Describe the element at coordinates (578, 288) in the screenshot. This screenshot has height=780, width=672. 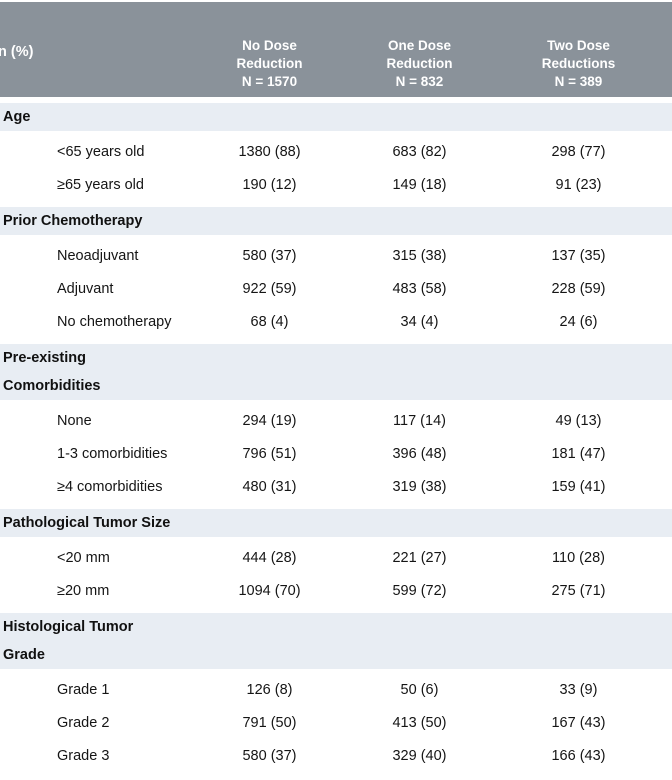
I see `value-cell: 228 (59)` at that location.